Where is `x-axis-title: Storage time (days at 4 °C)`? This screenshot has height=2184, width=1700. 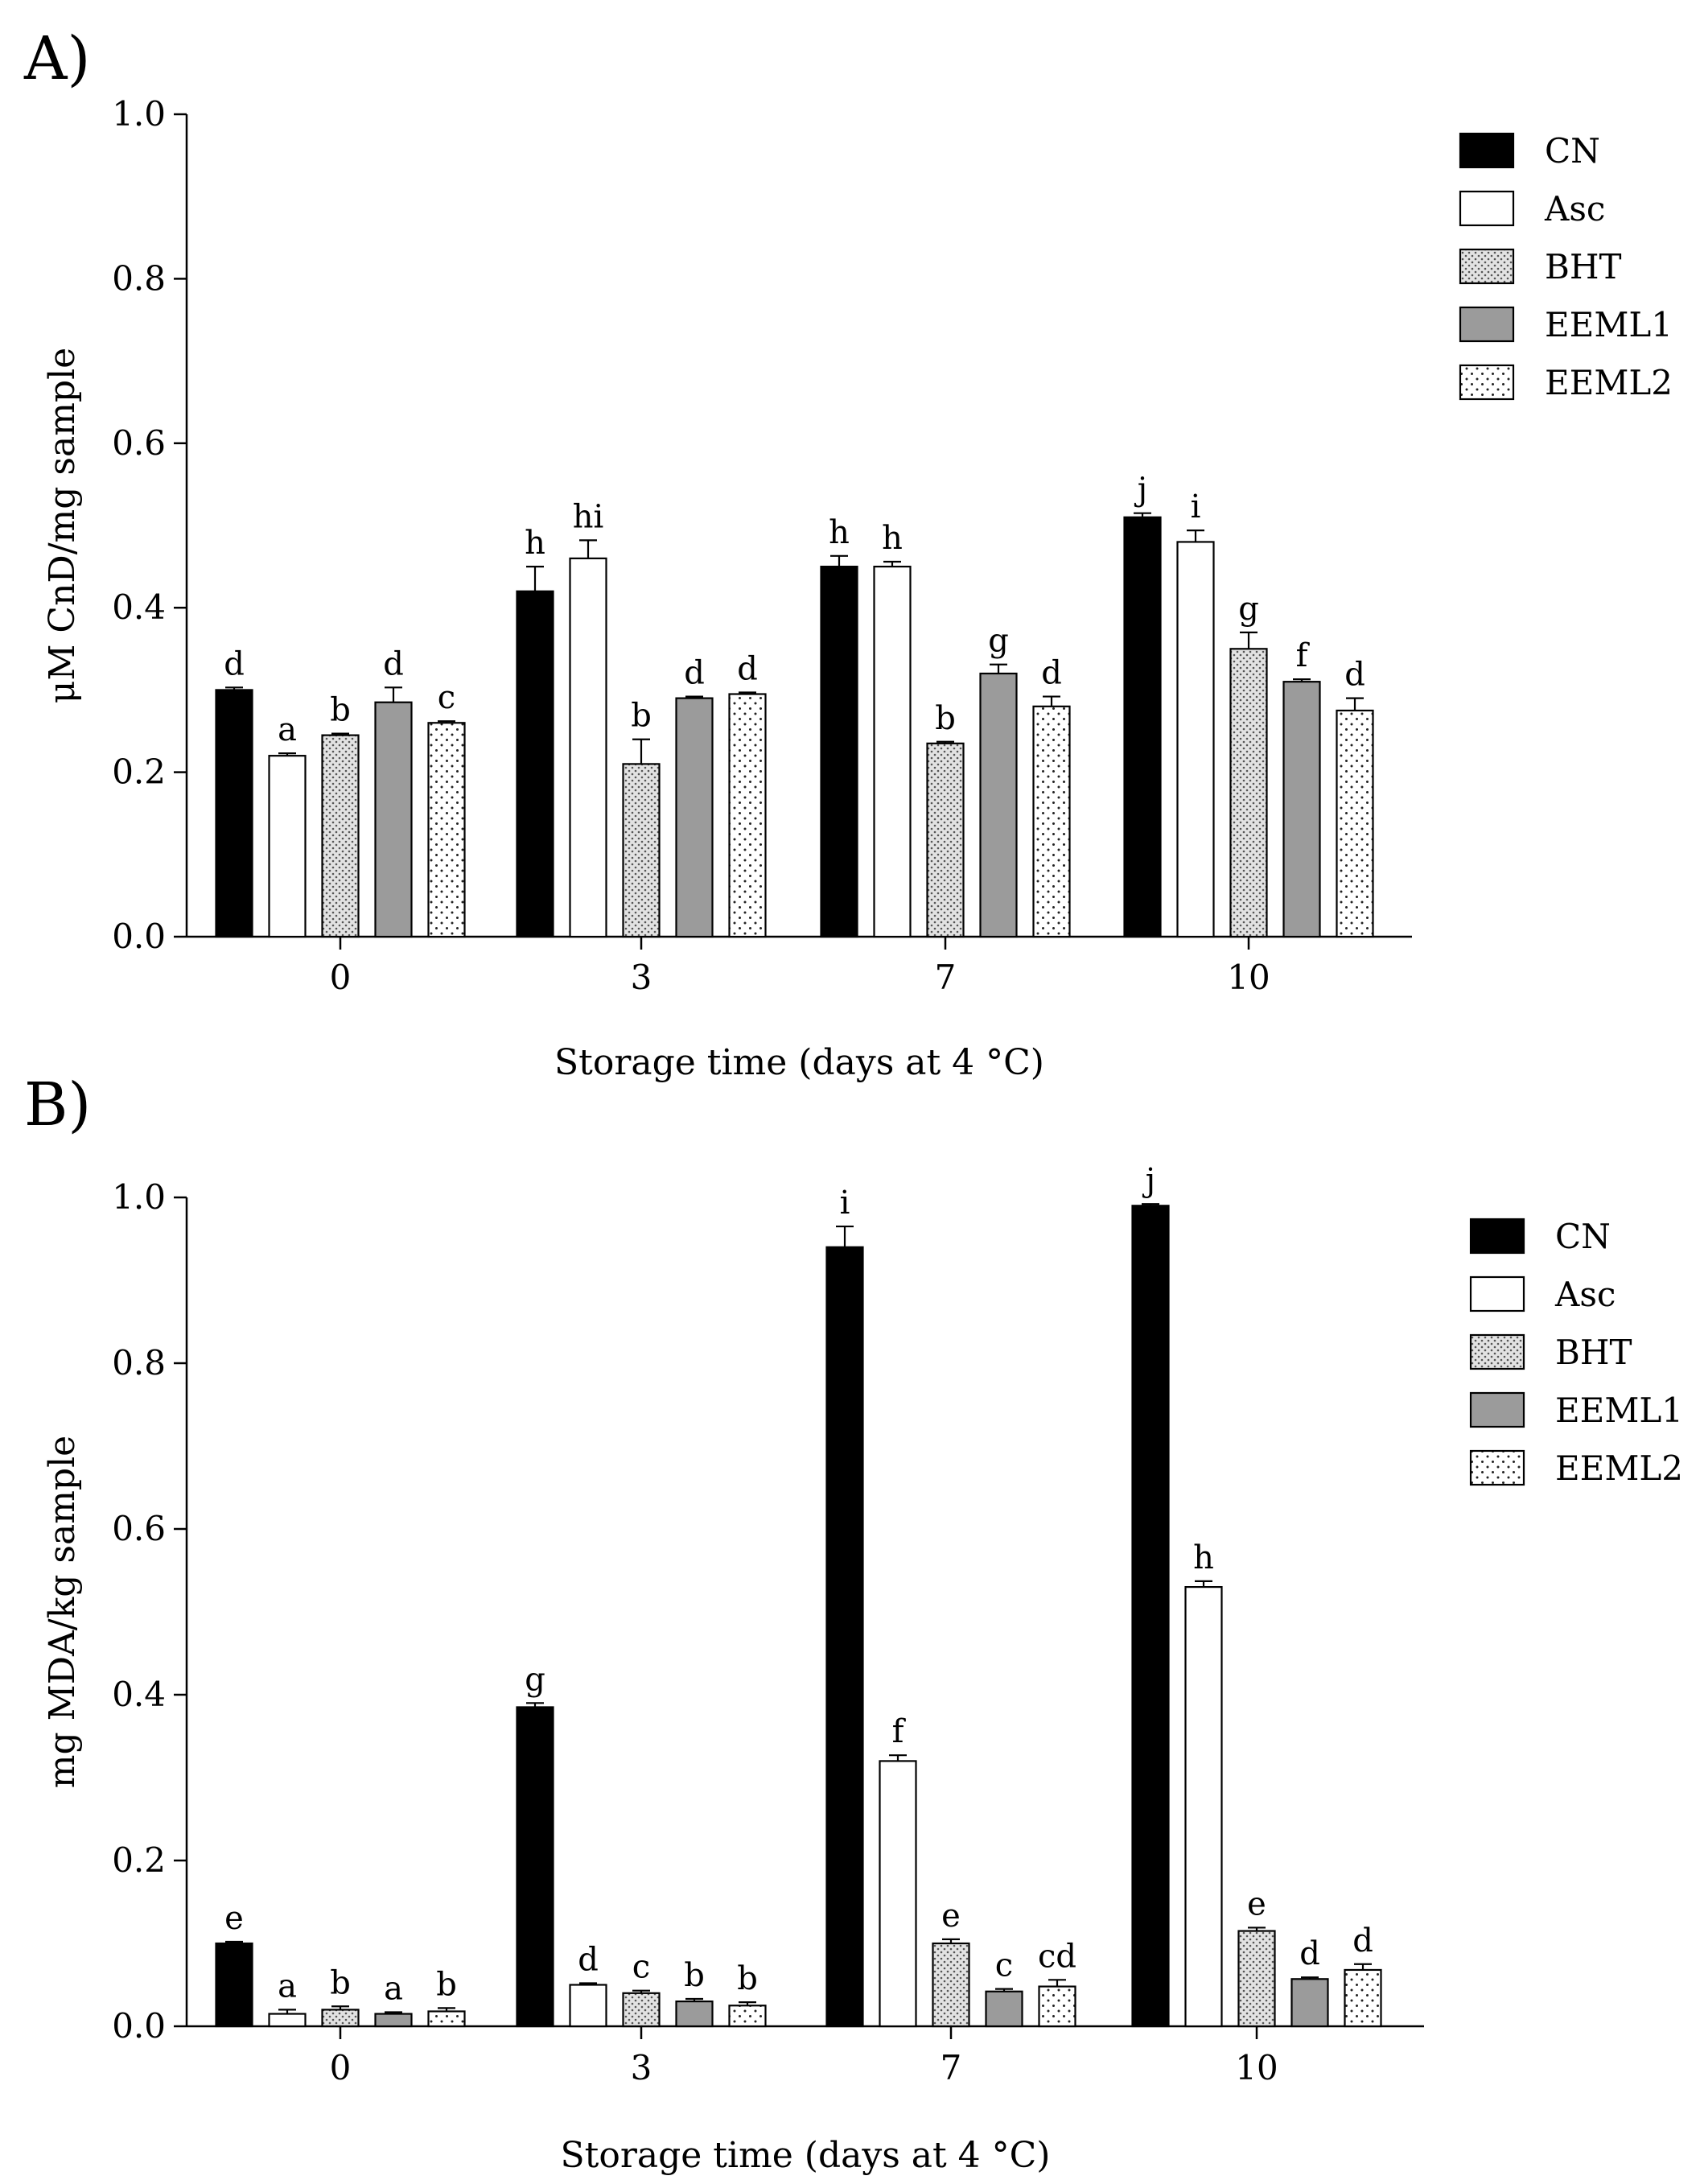 x-axis-title: Storage time (days at 4 °C) is located at coordinates (806, 2156).